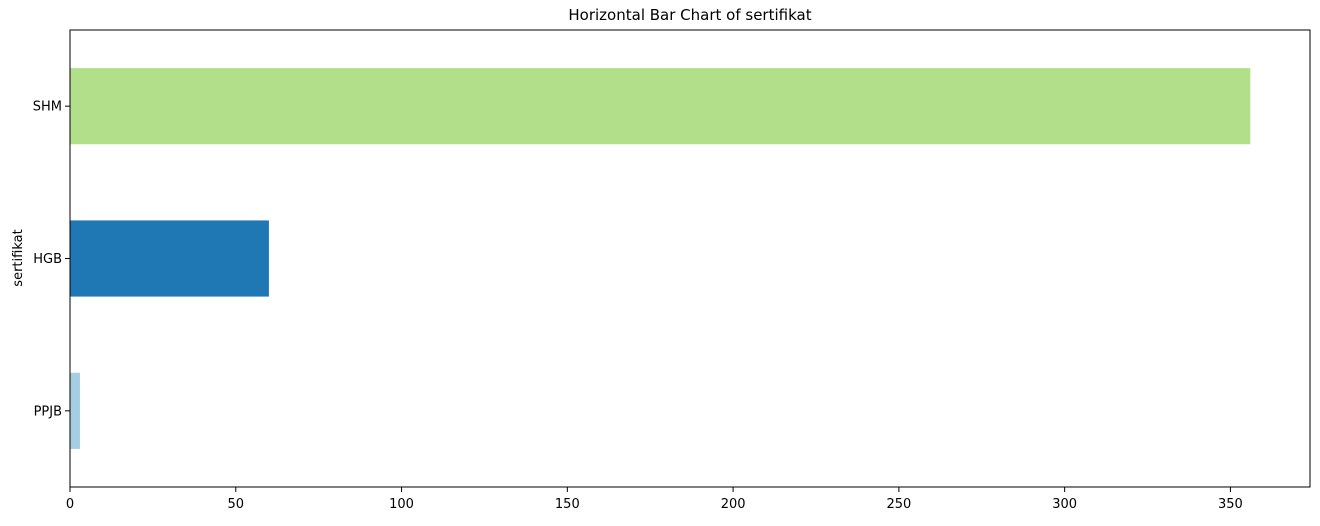 This screenshot has height=526, width=1320. Describe the element at coordinates (689, 15) in the screenshot. I see `chart-title: Horizontal Bar Chart of sertifikat` at that location.